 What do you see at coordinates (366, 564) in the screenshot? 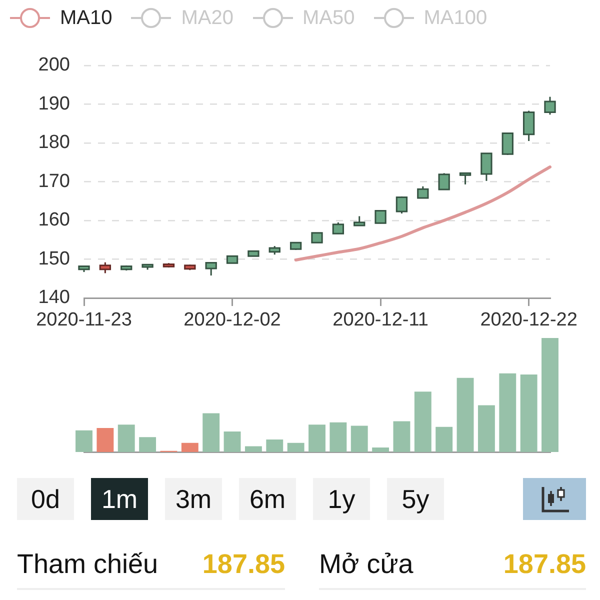
I see `text: Mở cửa` at bounding box center [366, 564].